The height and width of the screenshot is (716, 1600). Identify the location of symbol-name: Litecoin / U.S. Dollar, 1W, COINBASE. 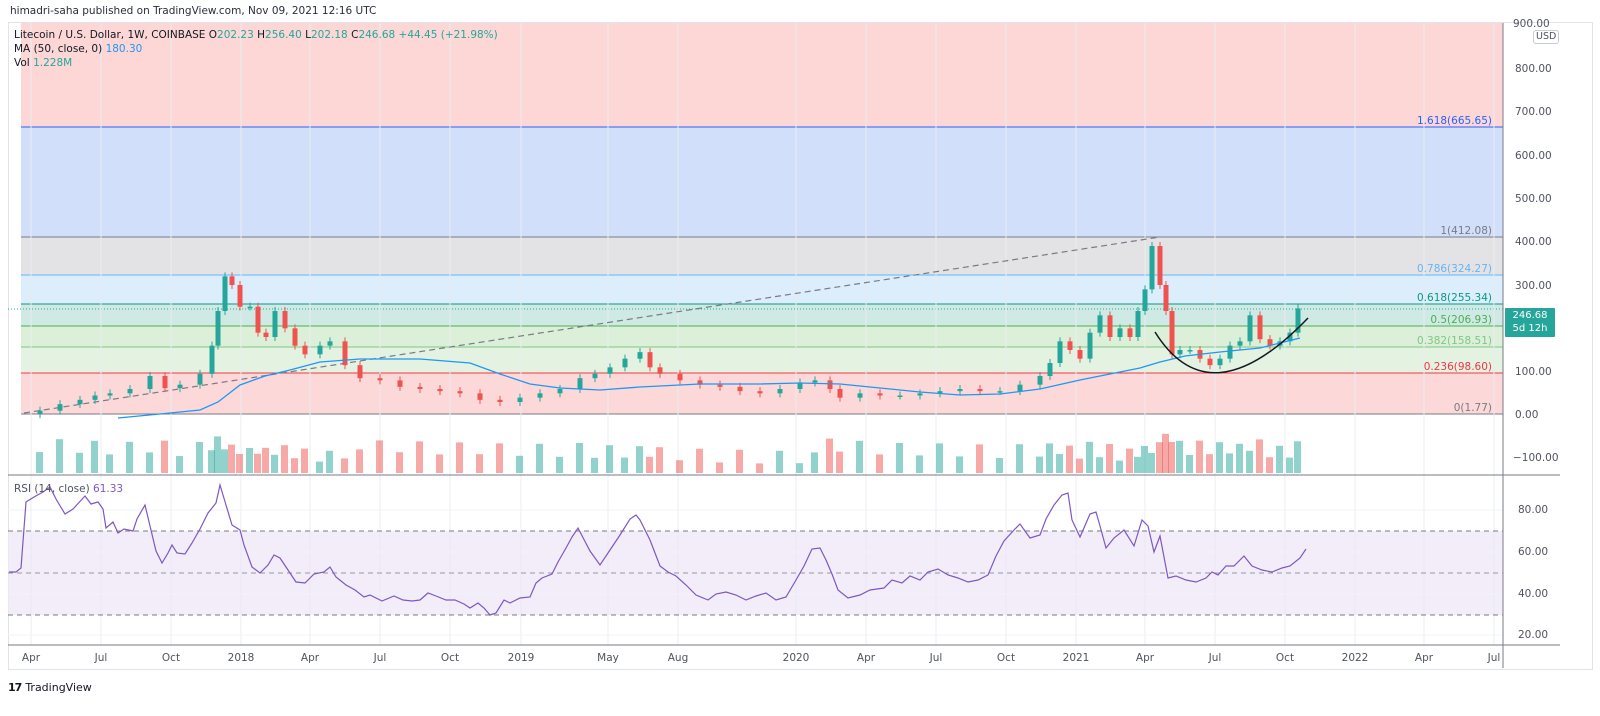
(110, 35).